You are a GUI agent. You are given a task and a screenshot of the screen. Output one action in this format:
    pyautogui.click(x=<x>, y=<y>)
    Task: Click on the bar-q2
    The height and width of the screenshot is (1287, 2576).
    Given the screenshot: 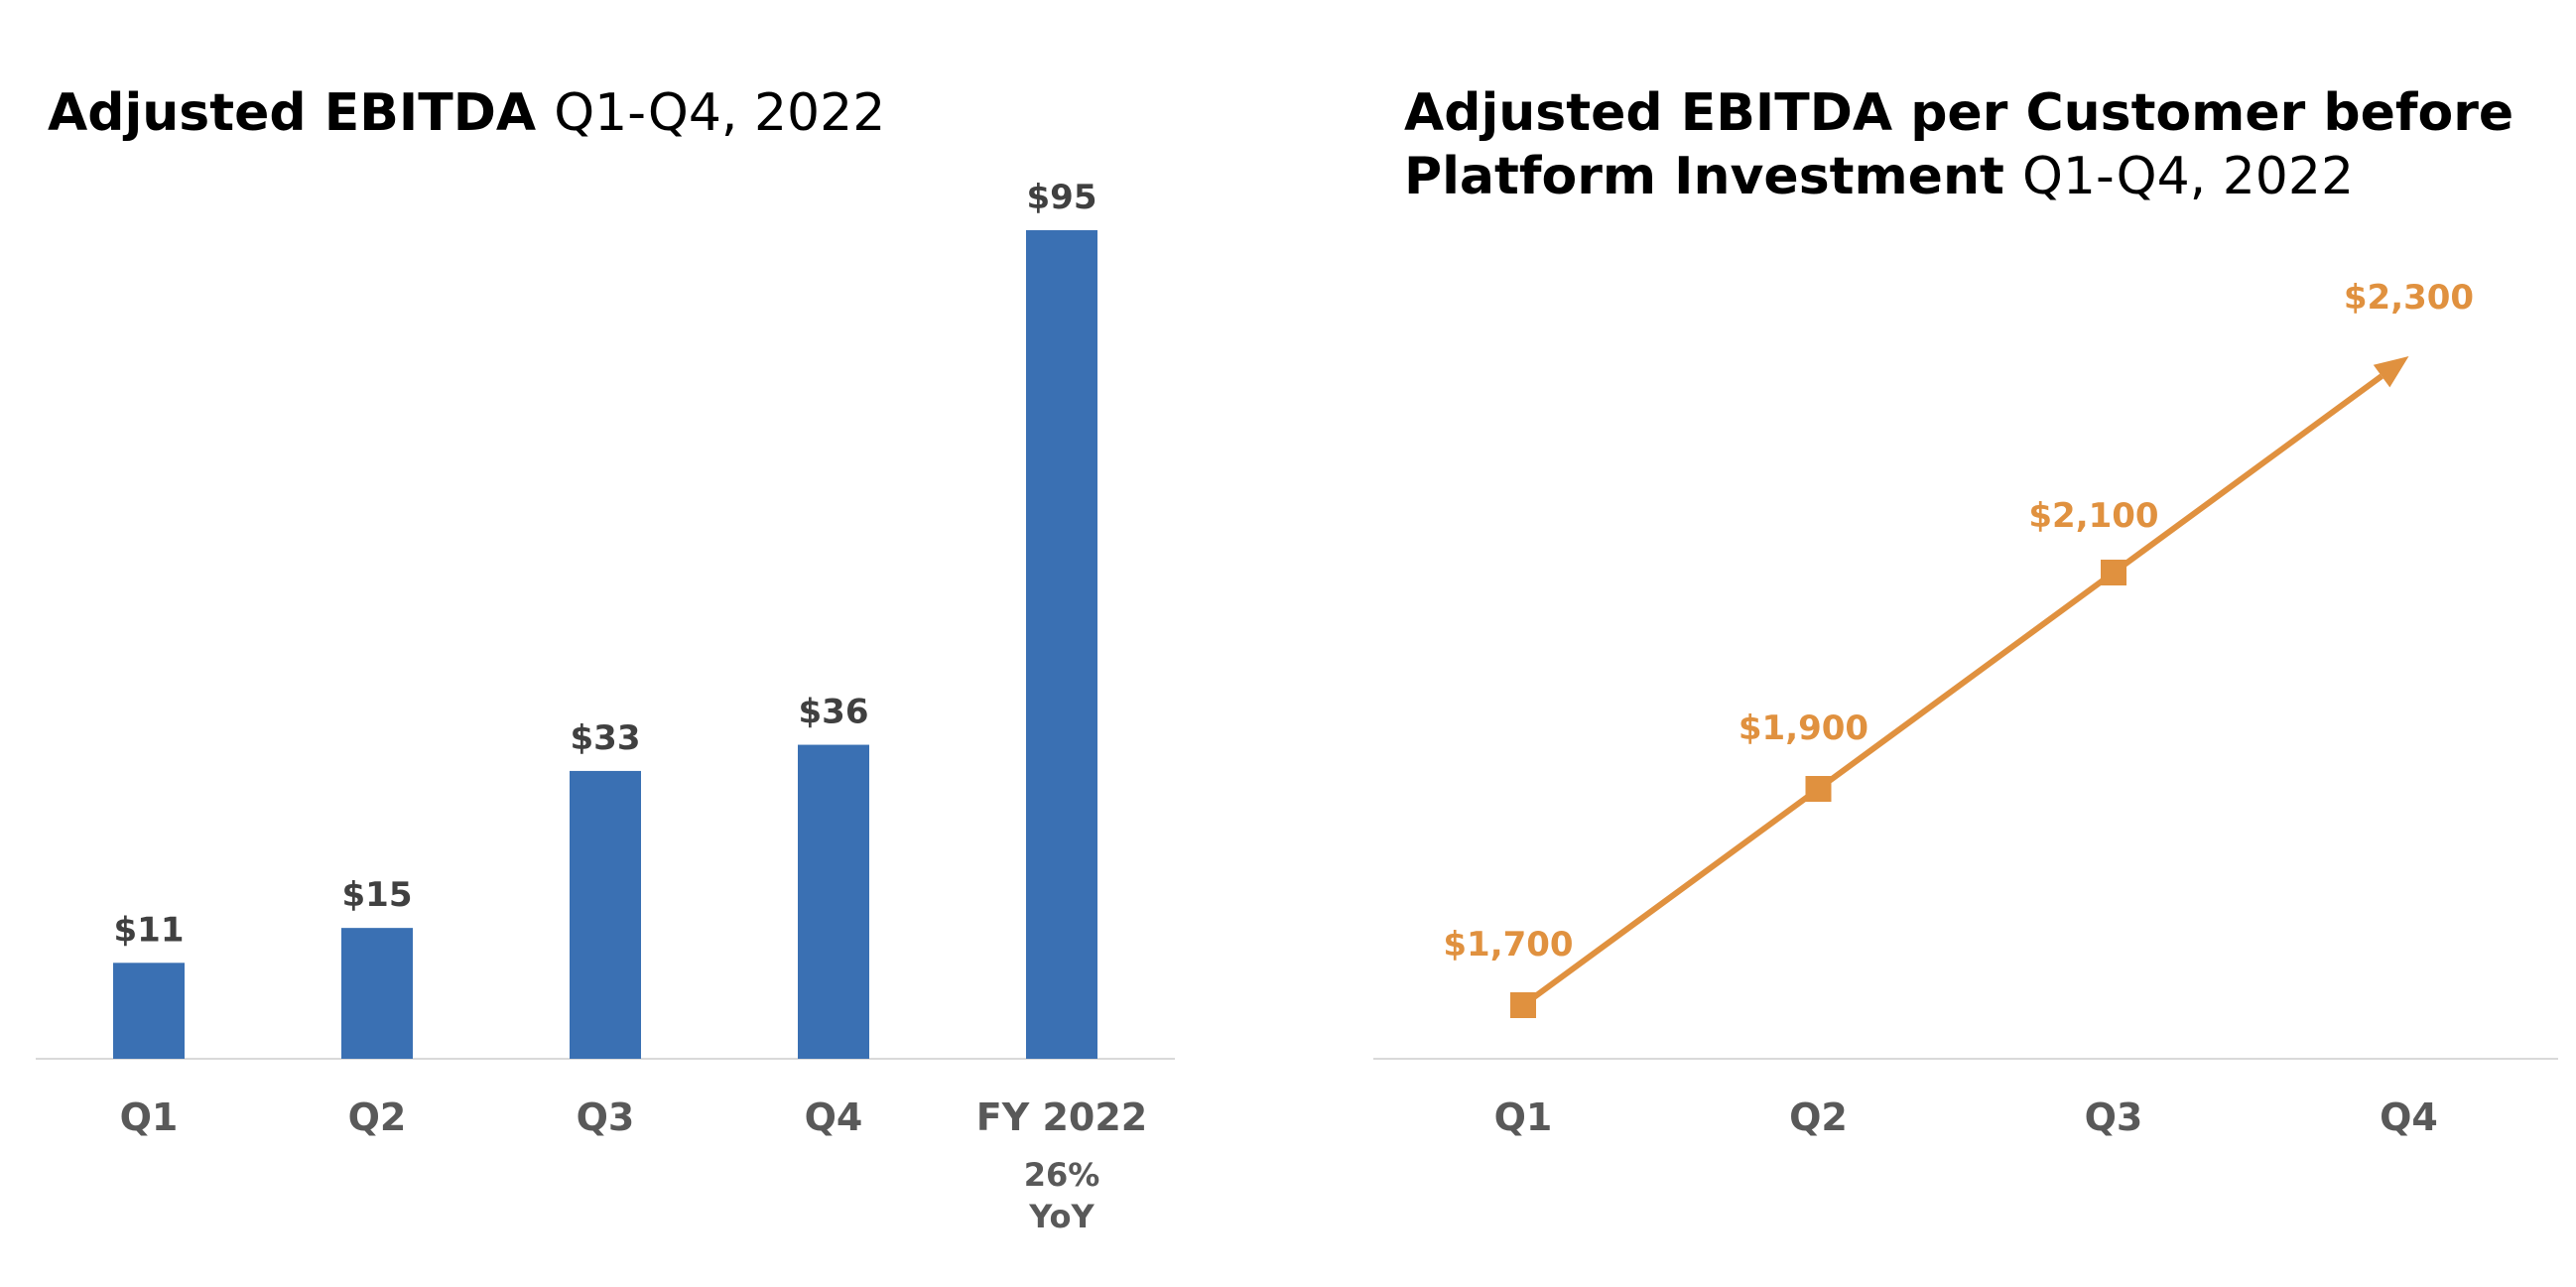 What is the action you would take?
    pyautogui.click(x=377, y=993)
    